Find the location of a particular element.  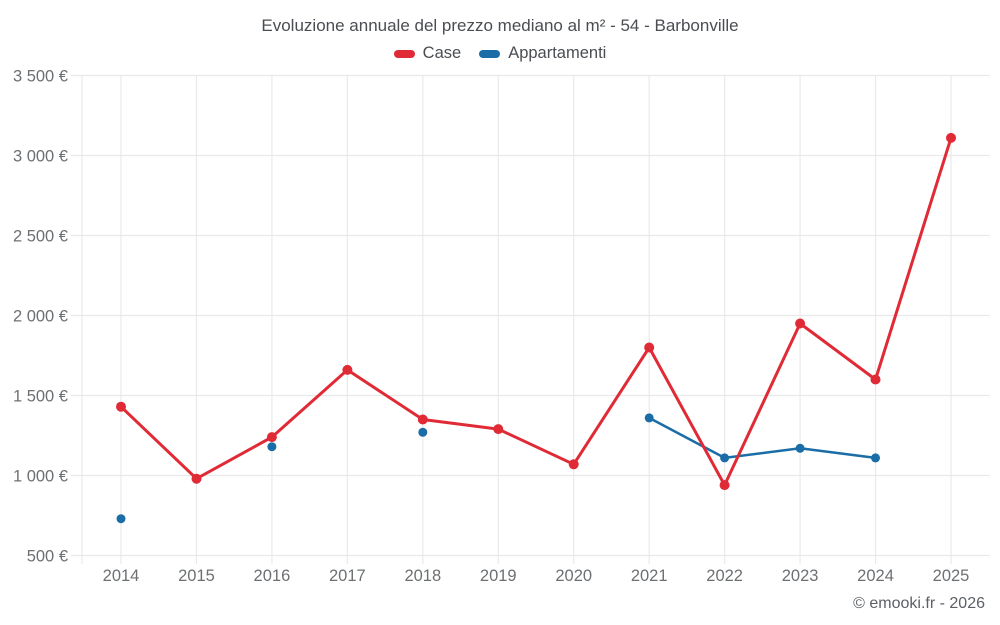

case-point-2018 is located at coordinates (422, 419).